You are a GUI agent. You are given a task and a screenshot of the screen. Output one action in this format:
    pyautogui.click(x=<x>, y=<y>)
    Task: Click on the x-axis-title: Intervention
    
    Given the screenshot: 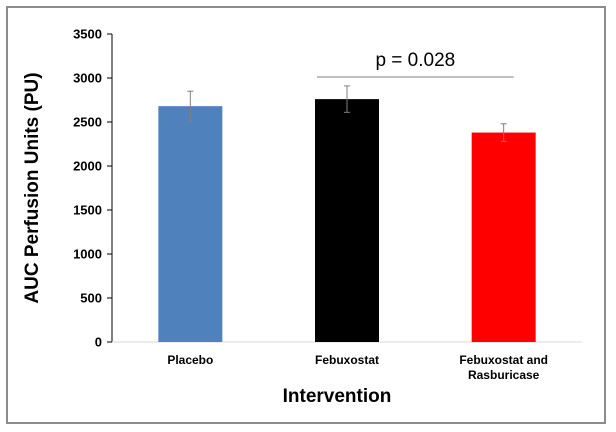 What is the action you would take?
    pyautogui.click(x=337, y=396)
    